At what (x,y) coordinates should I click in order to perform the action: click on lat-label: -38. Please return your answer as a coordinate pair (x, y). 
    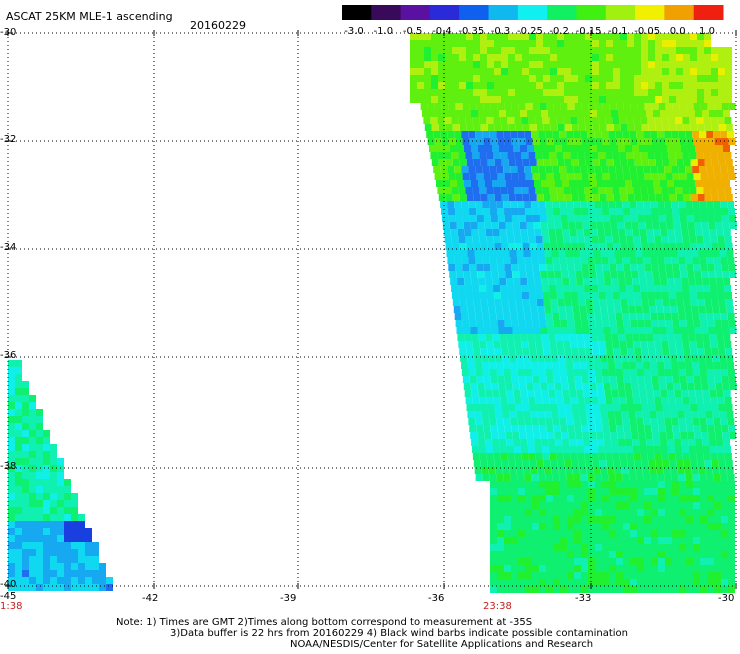
    Looking at the image, I should click on (8, 466).